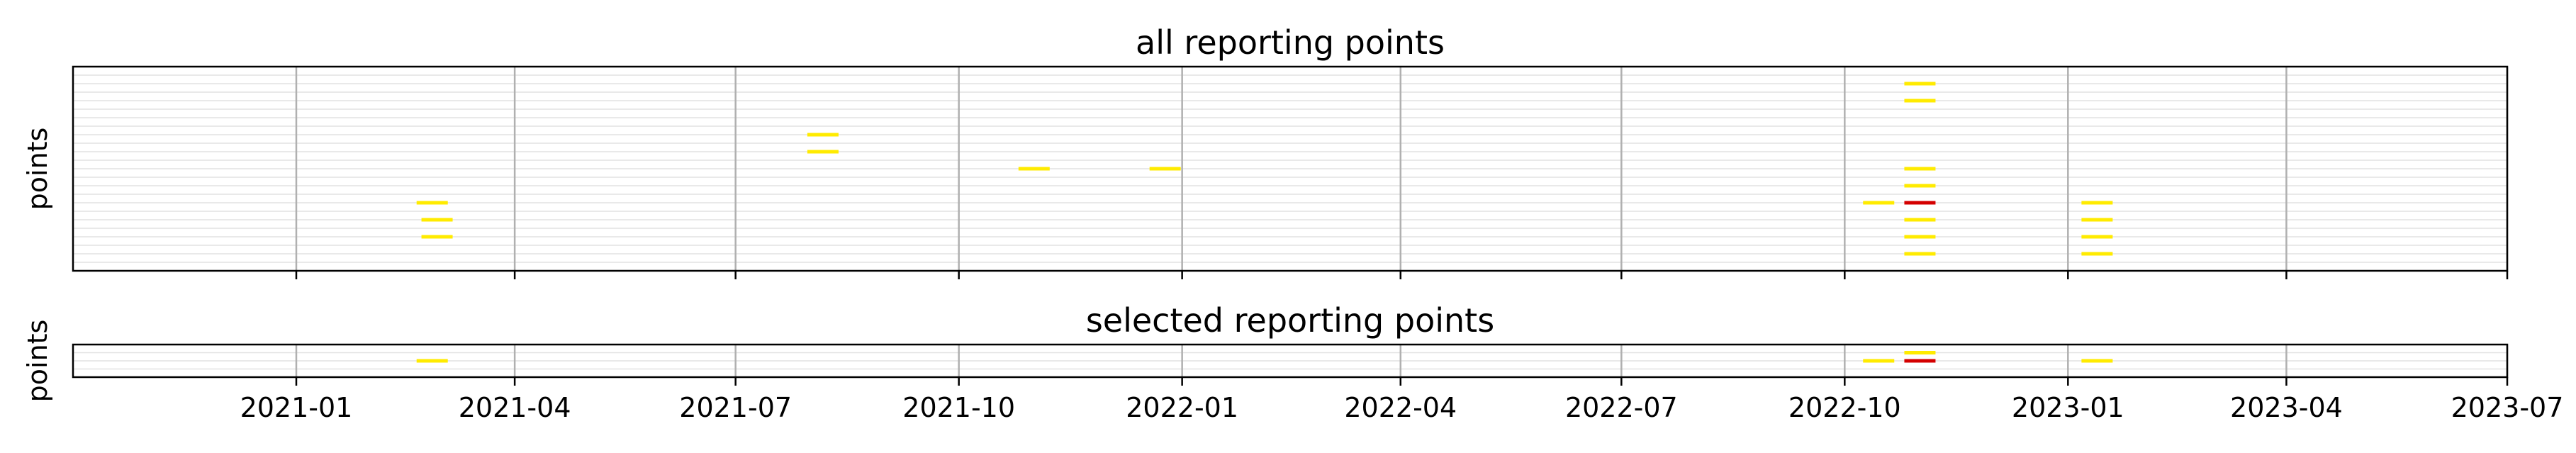  I want to click on x-tick-label: 2021-07, so click(735, 407).